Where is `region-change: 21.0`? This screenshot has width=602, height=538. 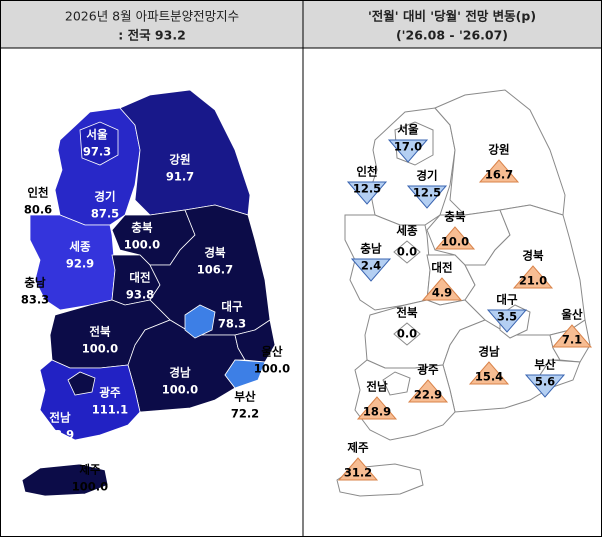 region-change: 21.0 is located at coordinates (533, 281).